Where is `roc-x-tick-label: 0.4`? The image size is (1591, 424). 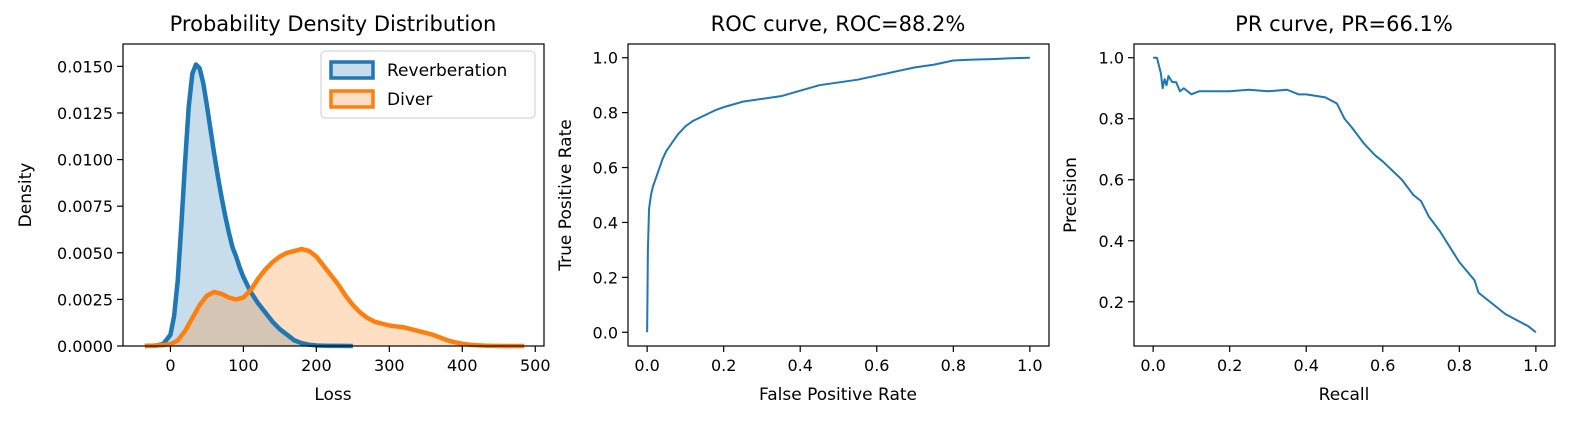 roc-x-tick-label: 0.4 is located at coordinates (800, 365).